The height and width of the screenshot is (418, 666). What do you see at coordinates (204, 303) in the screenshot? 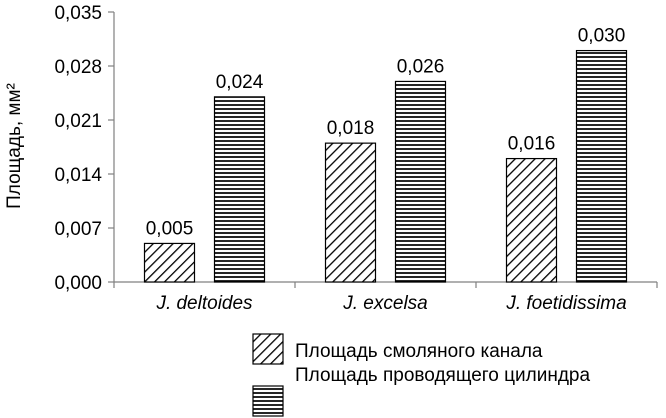
I see `x-category-label: J. deltoides` at bounding box center [204, 303].